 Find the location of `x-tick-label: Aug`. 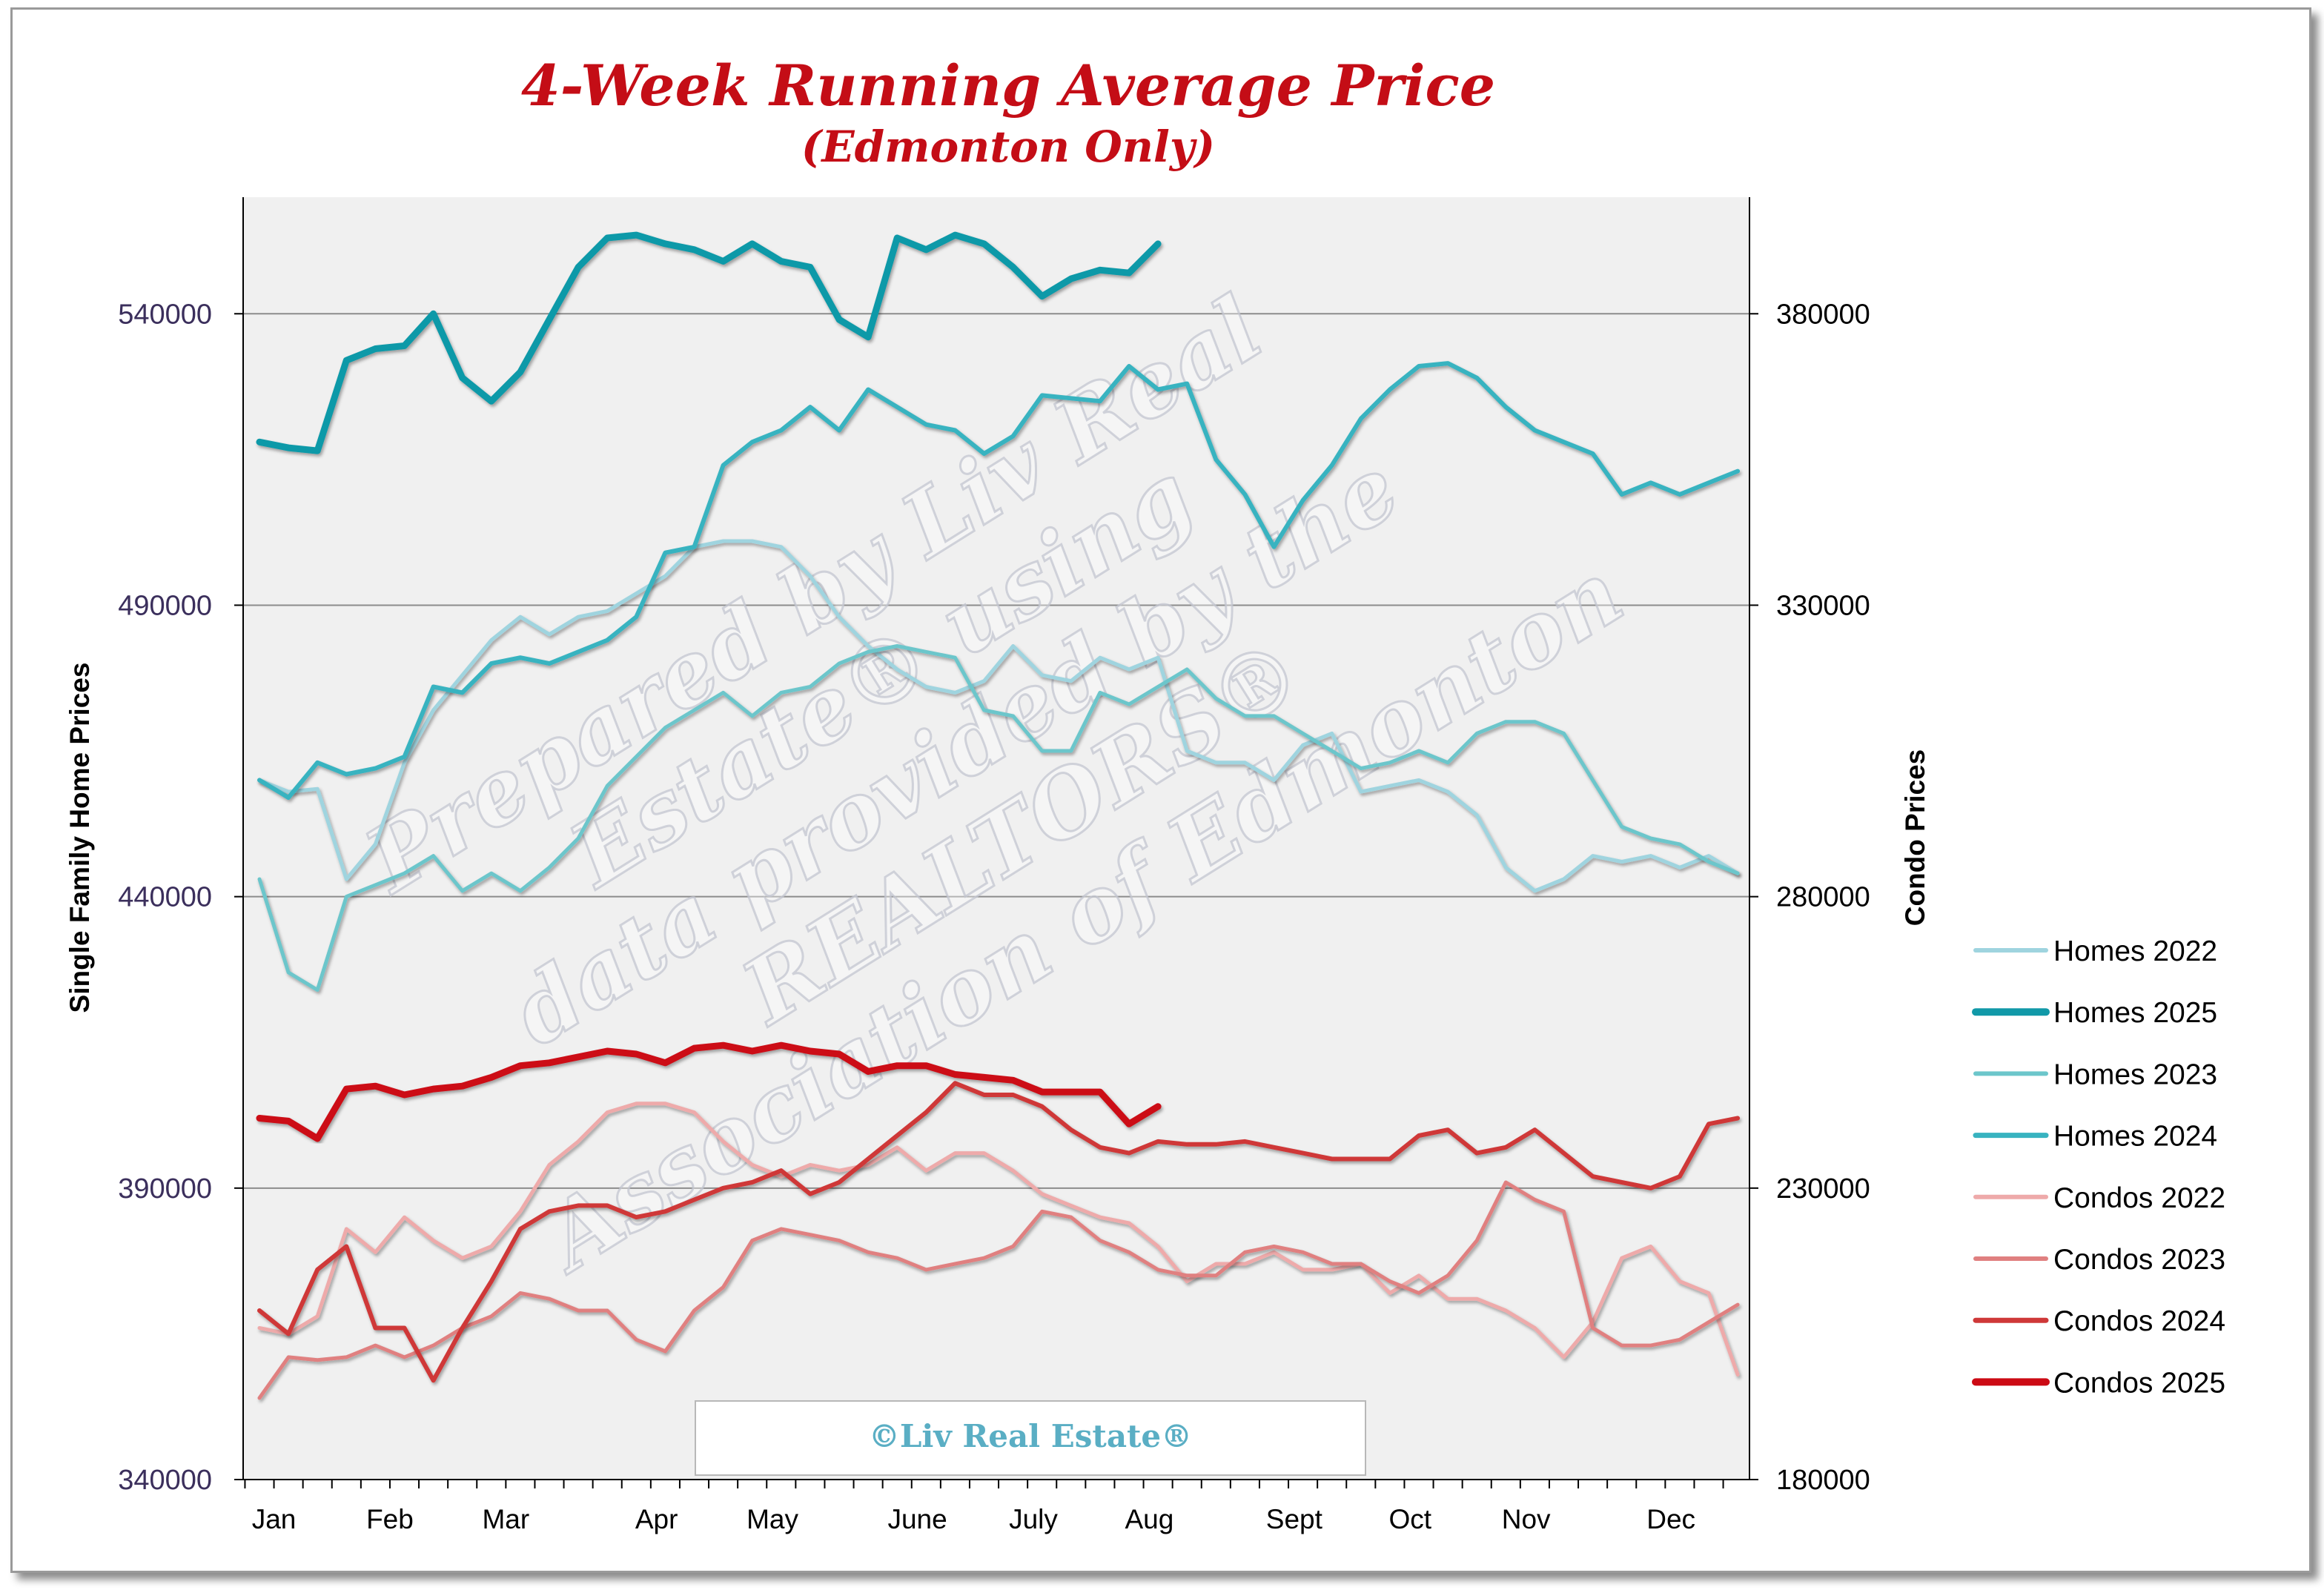

x-tick-label: Aug is located at coordinates (1149, 1519).